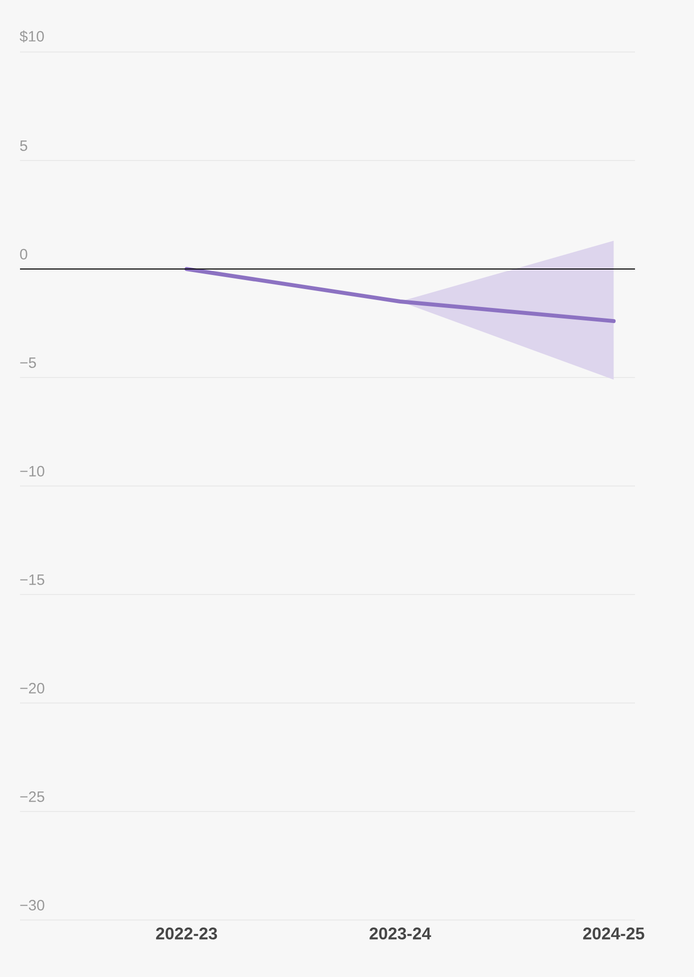 The width and height of the screenshot is (694, 977). Describe the element at coordinates (28, 363) in the screenshot. I see `y-tick-label: −5` at that location.